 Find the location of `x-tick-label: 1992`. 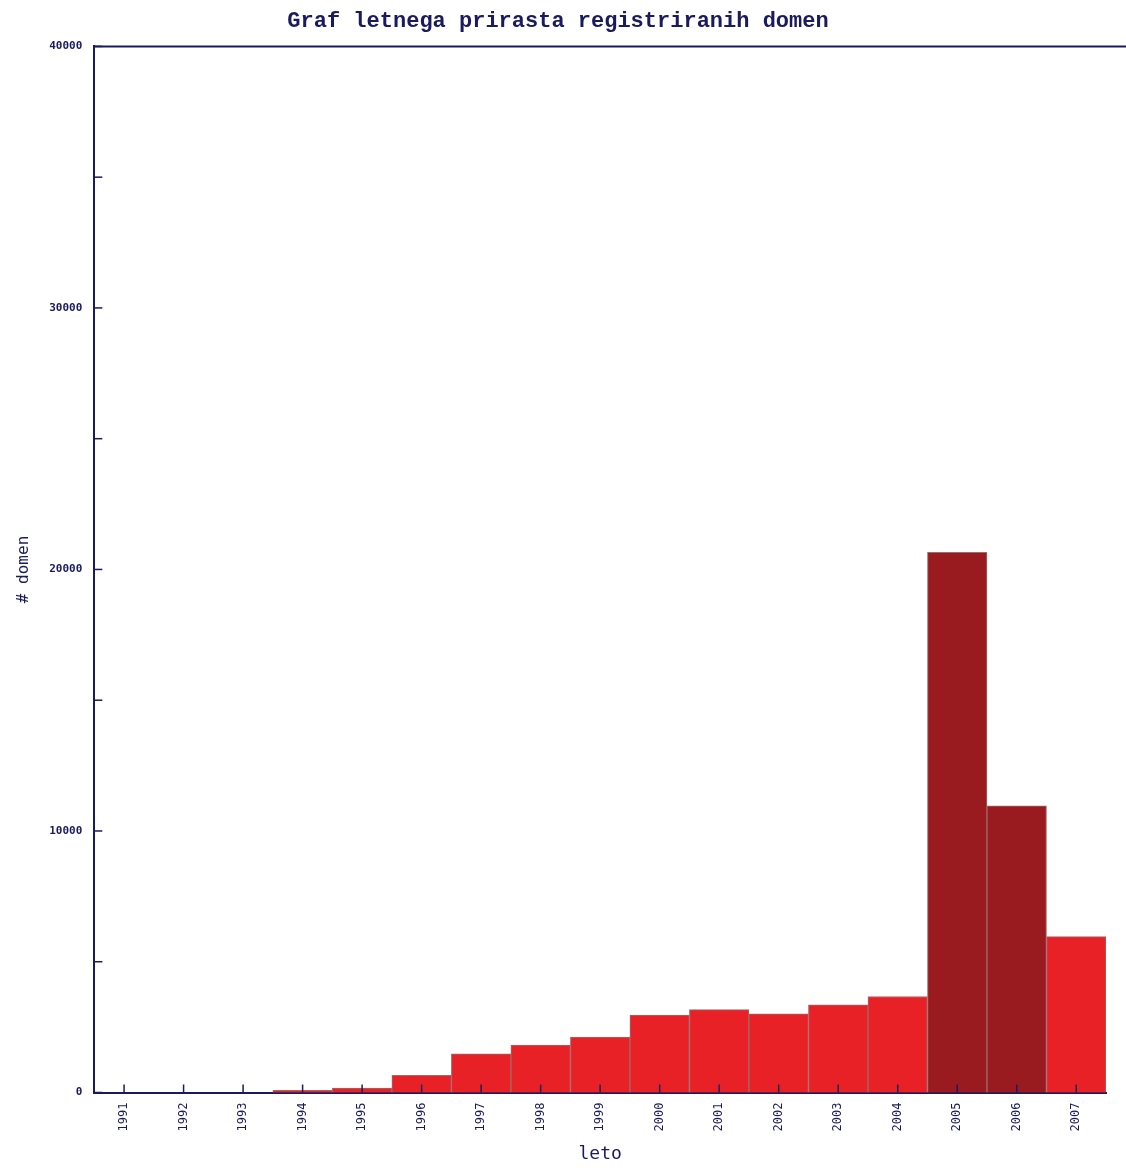

x-tick-label: 1992 is located at coordinates (182, 1117).